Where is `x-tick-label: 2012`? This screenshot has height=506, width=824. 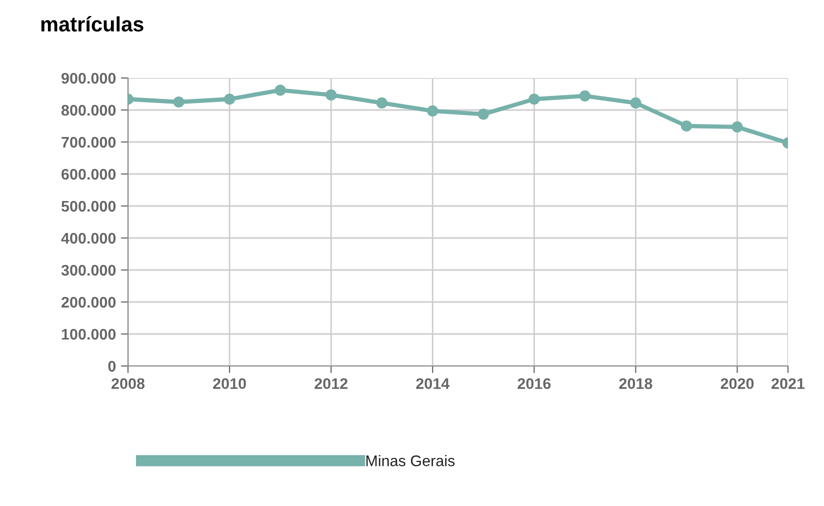
x-tick-label: 2012 is located at coordinates (331, 384).